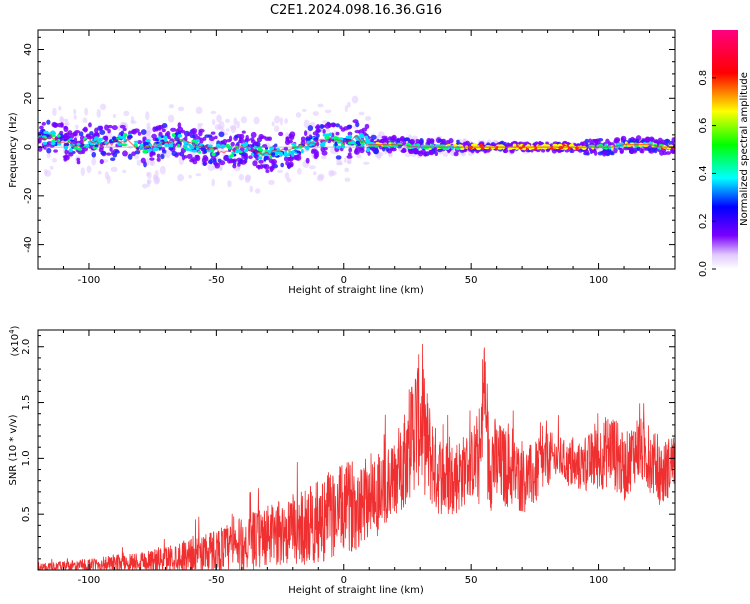 The image size is (750, 604). What do you see at coordinates (356, 10) in the screenshot?
I see `figure-title: C2E1.2024.098.16.36.G16` at bounding box center [356, 10].